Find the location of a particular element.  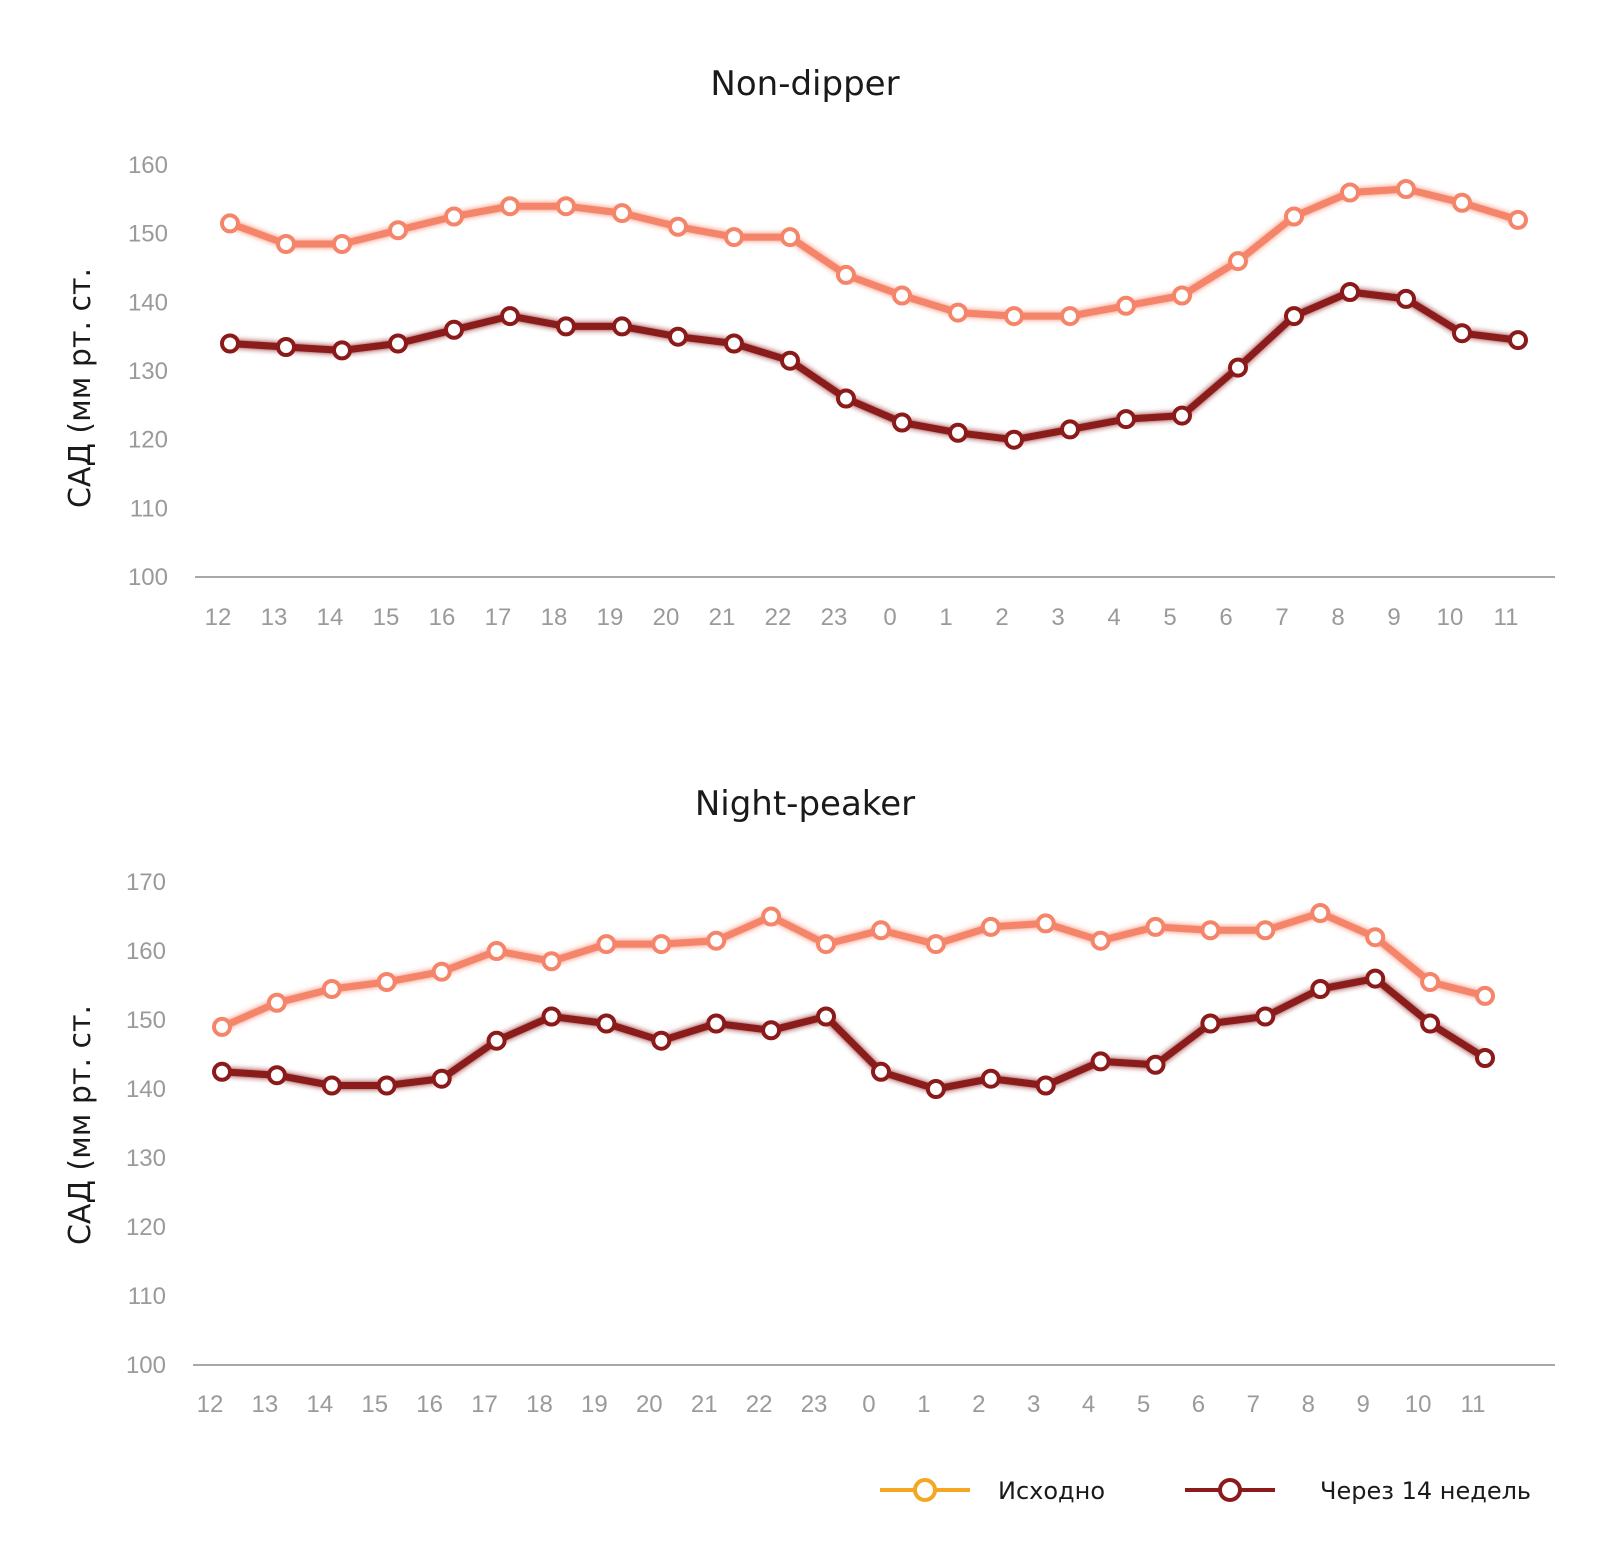

chart-title: Non-dipper is located at coordinates (804, 84).